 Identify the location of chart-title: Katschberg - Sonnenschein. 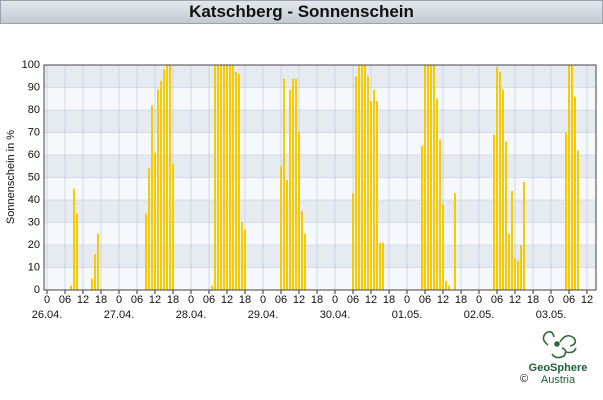
(301, 12).